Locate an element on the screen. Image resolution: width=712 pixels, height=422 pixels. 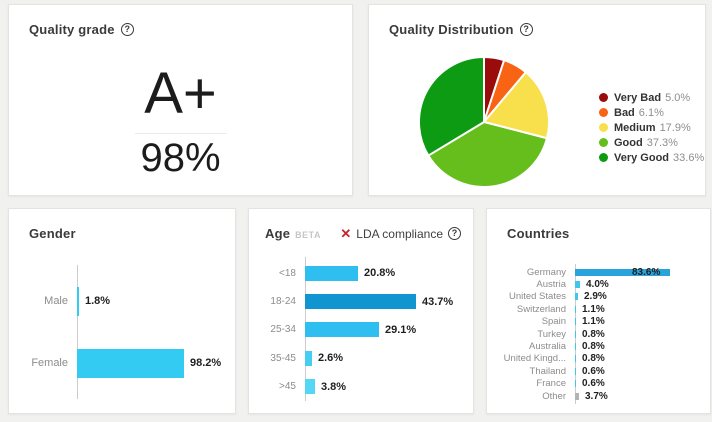
card-title: Countries is located at coordinates (538, 233).